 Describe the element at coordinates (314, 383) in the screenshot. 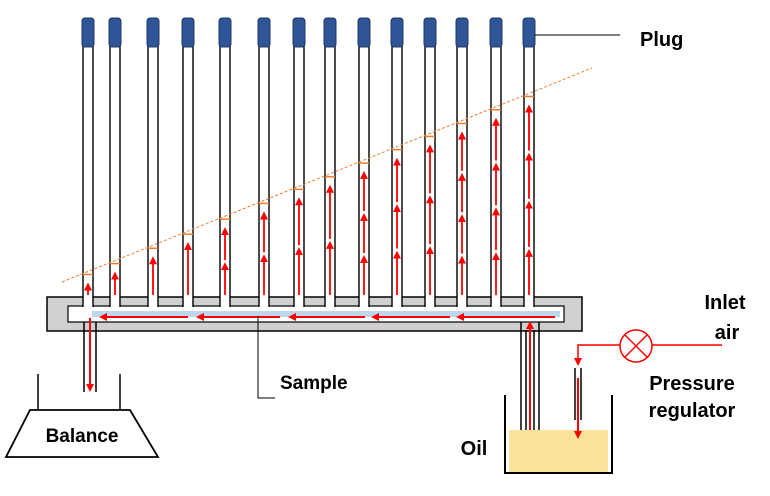

I see `sample-label: Sample` at that location.